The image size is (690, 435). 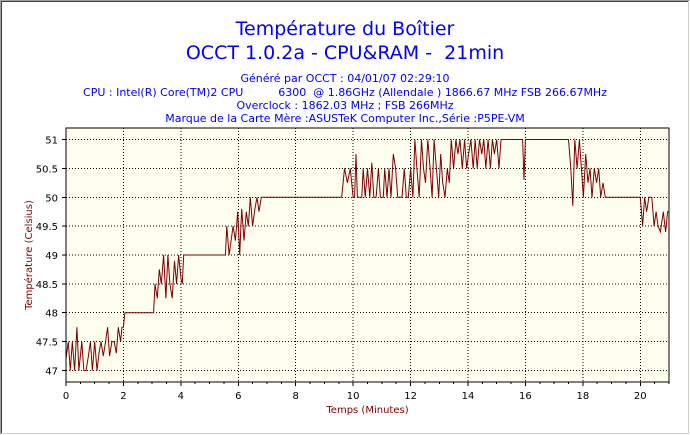 What do you see at coordinates (47, 169) in the screenshot?
I see `y-tick-label: 50.5` at bounding box center [47, 169].